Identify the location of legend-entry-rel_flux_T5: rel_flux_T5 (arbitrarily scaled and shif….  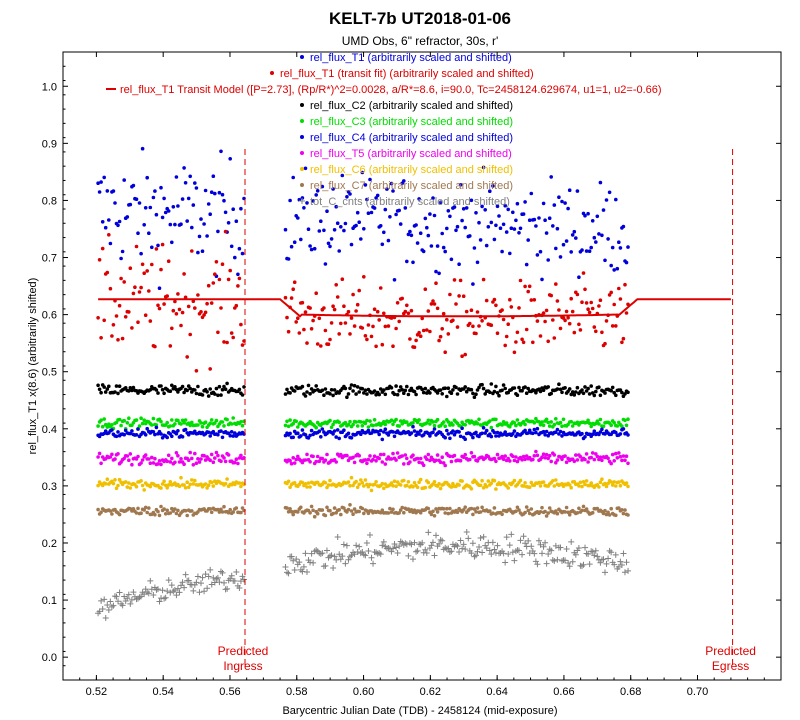
(406, 154).